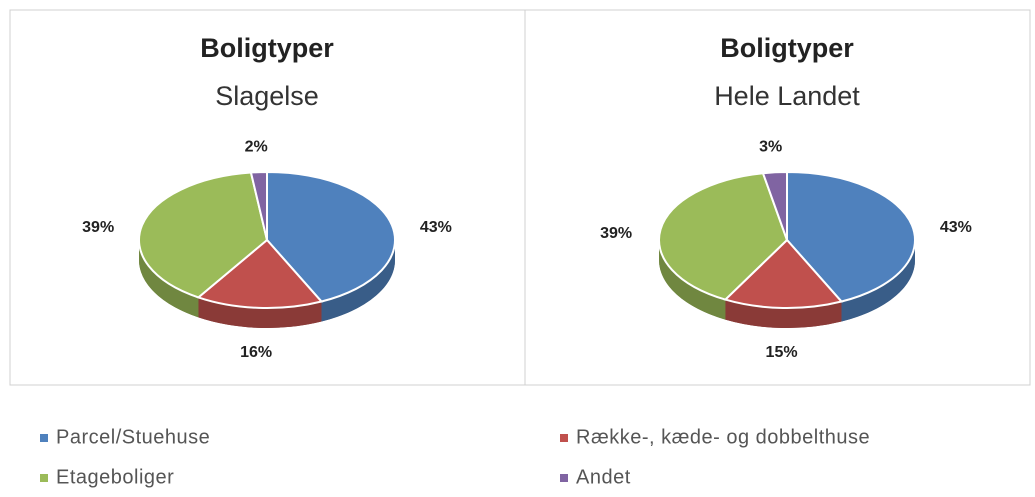  What do you see at coordinates (723, 437) in the screenshot?
I see `legend-label: Række-, kæde- og dobbelthuse` at bounding box center [723, 437].